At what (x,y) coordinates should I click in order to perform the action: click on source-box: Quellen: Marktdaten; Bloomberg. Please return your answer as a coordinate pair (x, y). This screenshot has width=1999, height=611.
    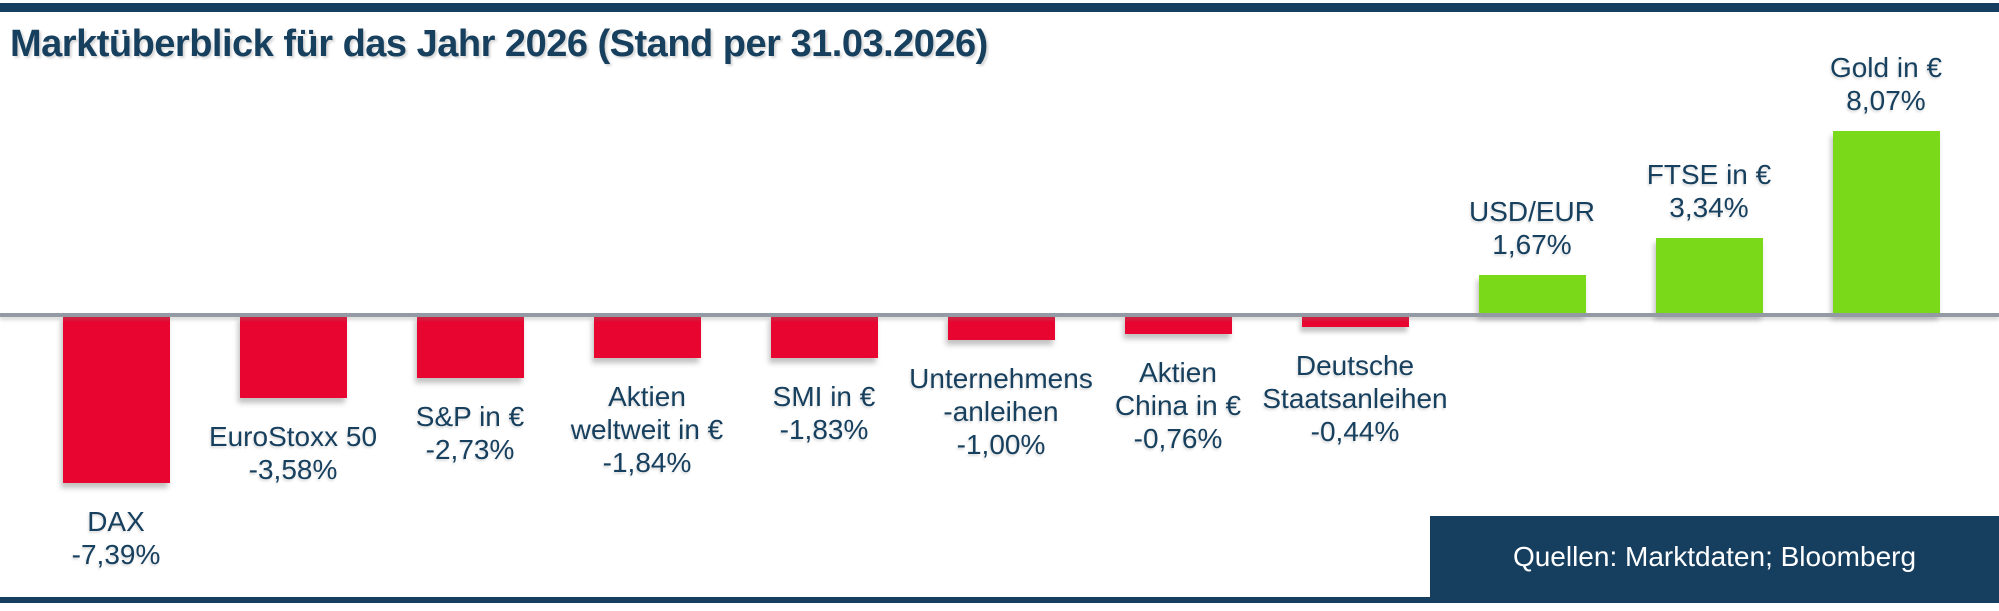
    Looking at the image, I should click on (1714, 557).